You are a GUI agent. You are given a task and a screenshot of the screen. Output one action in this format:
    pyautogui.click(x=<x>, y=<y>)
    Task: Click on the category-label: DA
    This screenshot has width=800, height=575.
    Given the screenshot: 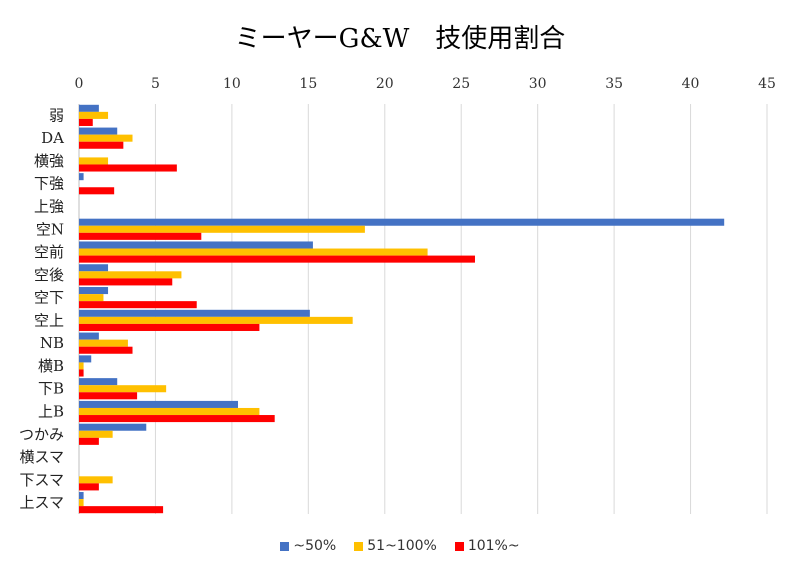 What is the action you would take?
    pyautogui.click(x=52, y=138)
    